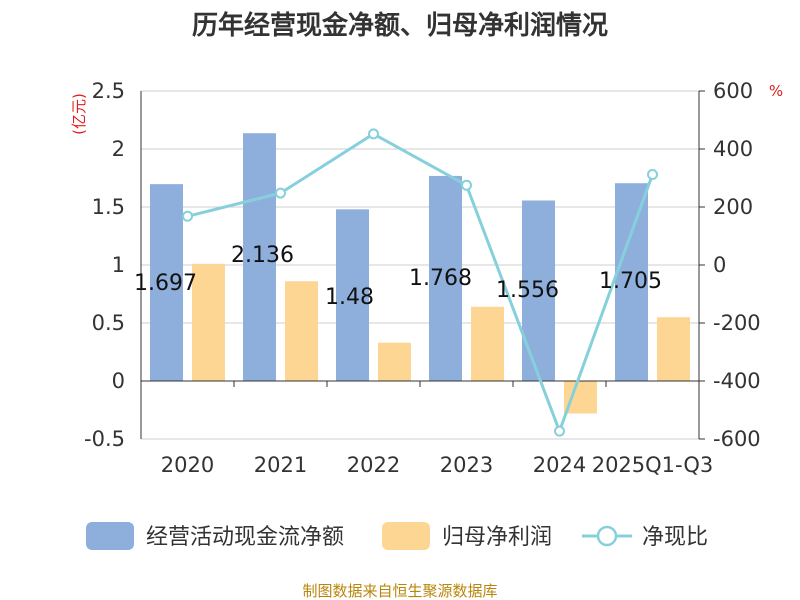  What do you see at coordinates (737, 439) in the screenshot?
I see `right-tick-label: -600` at bounding box center [737, 439].